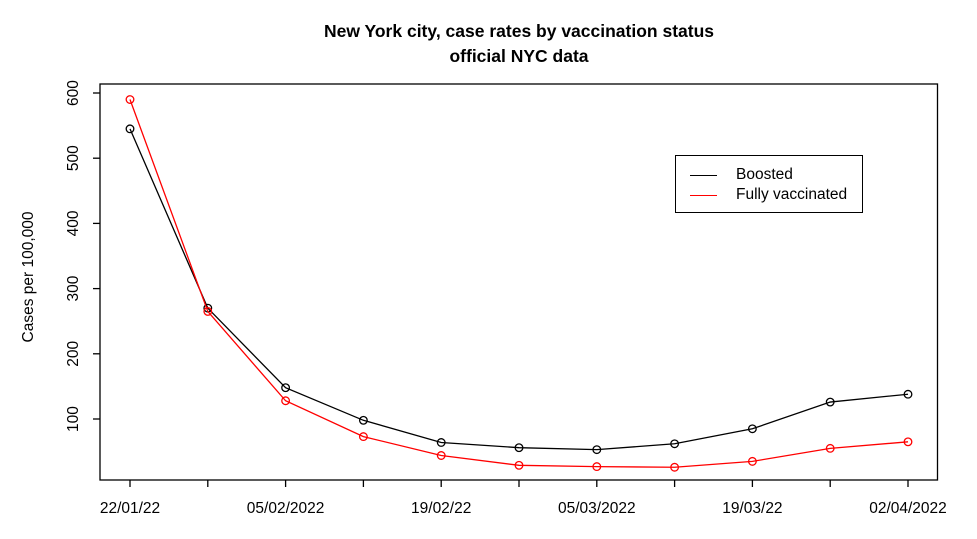 The width and height of the screenshot is (977, 539). I want to click on x-tick-label: 05/03/2022, so click(597, 508).